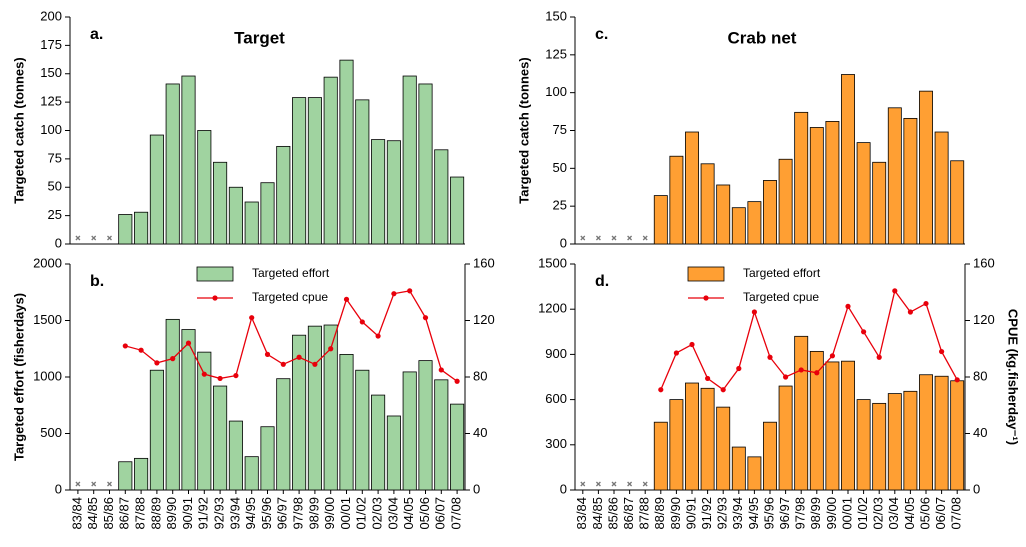 Image resolution: width=1026 pixels, height=547 pixels. Describe the element at coordinates (329, 513) in the screenshot. I see `x-tick-label: 99/00` at that location.